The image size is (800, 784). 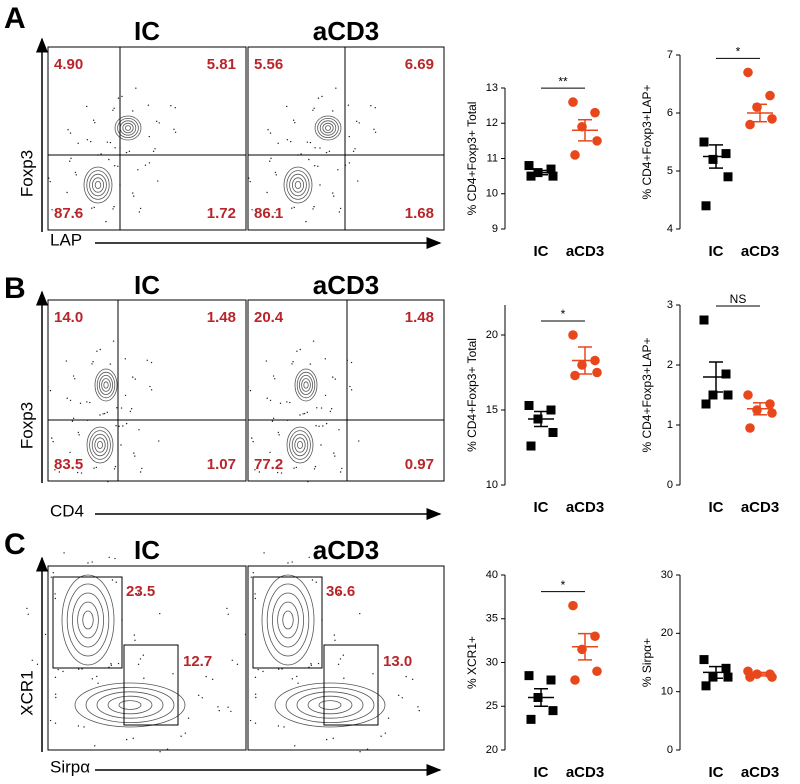 I want to click on gate-value: 36.6, so click(x=340, y=591).